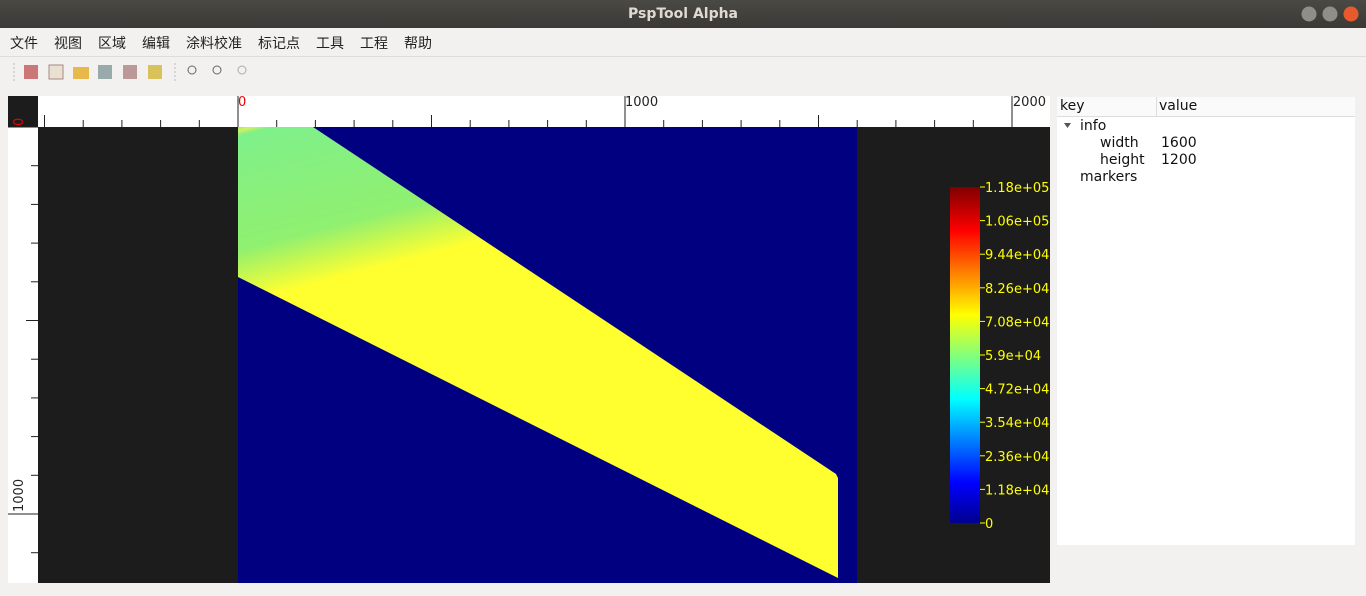 This screenshot has width=1366, height=596. What do you see at coordinates (192, 70) in the screenshot?
I see `zoom-in-button` at bounding box center [192, 70].